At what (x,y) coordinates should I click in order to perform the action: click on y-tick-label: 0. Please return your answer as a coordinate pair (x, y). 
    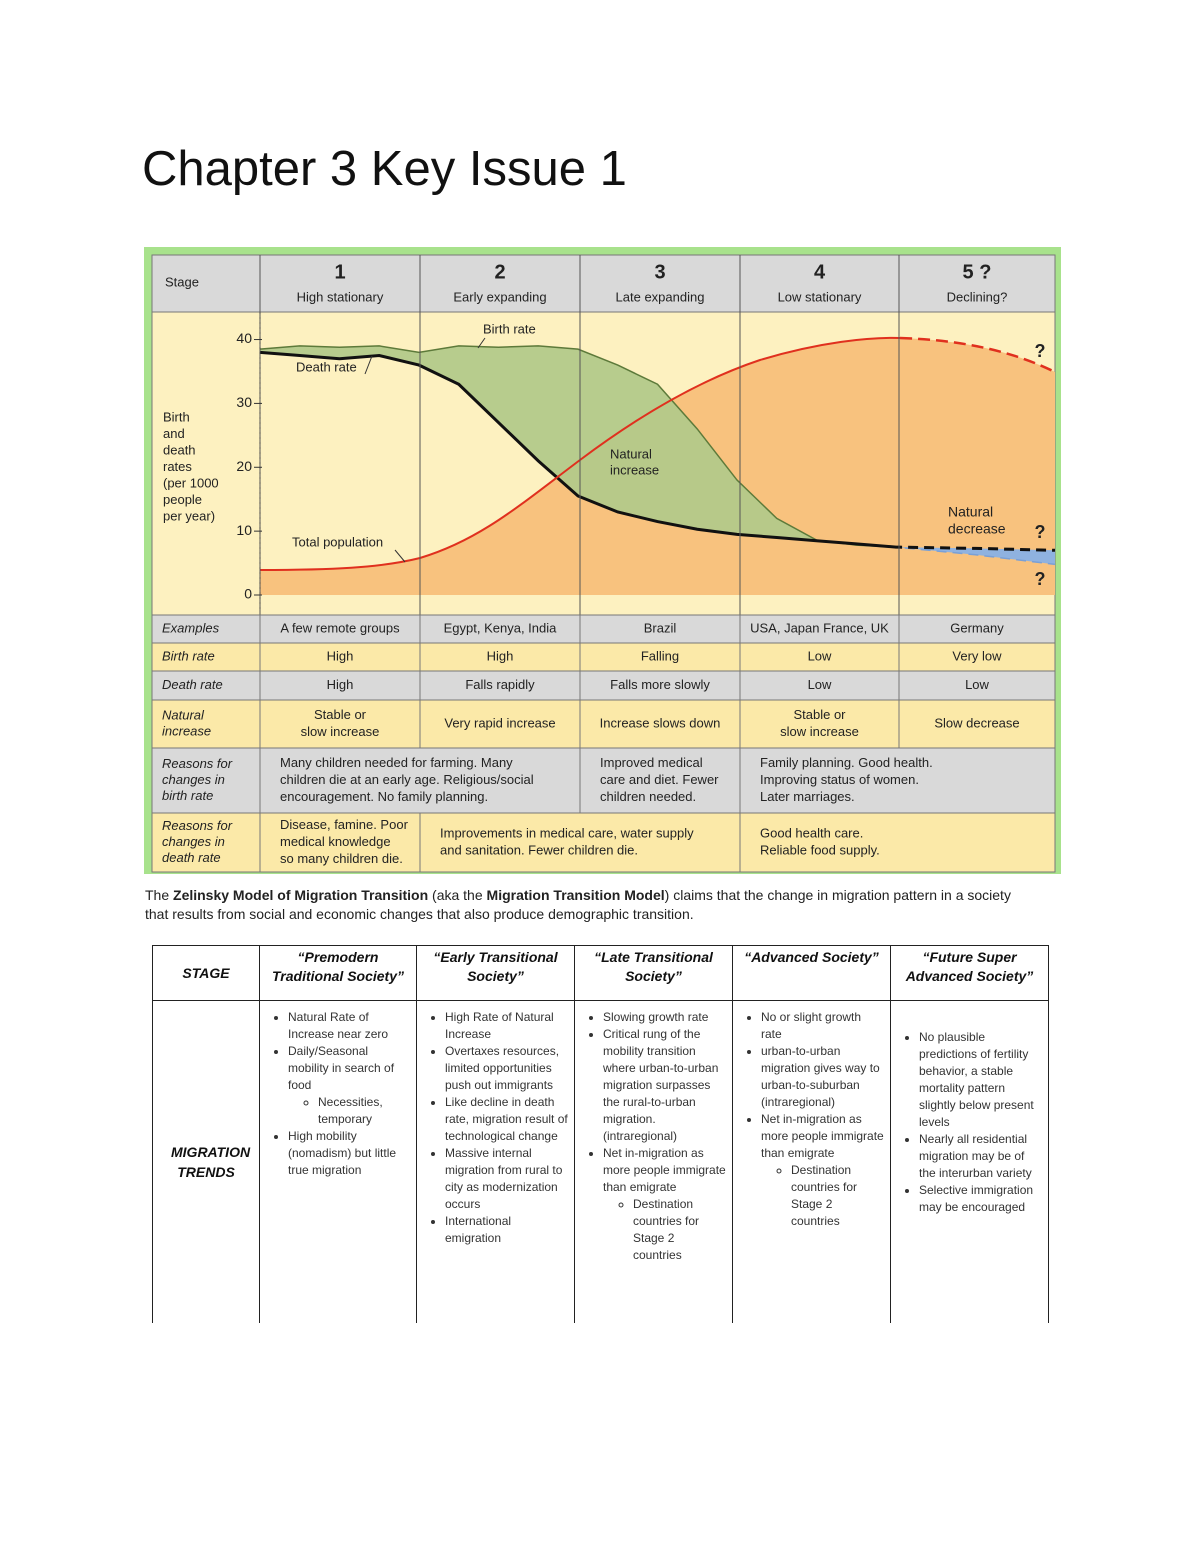
    Looking at the image, I should click on (248, 594).